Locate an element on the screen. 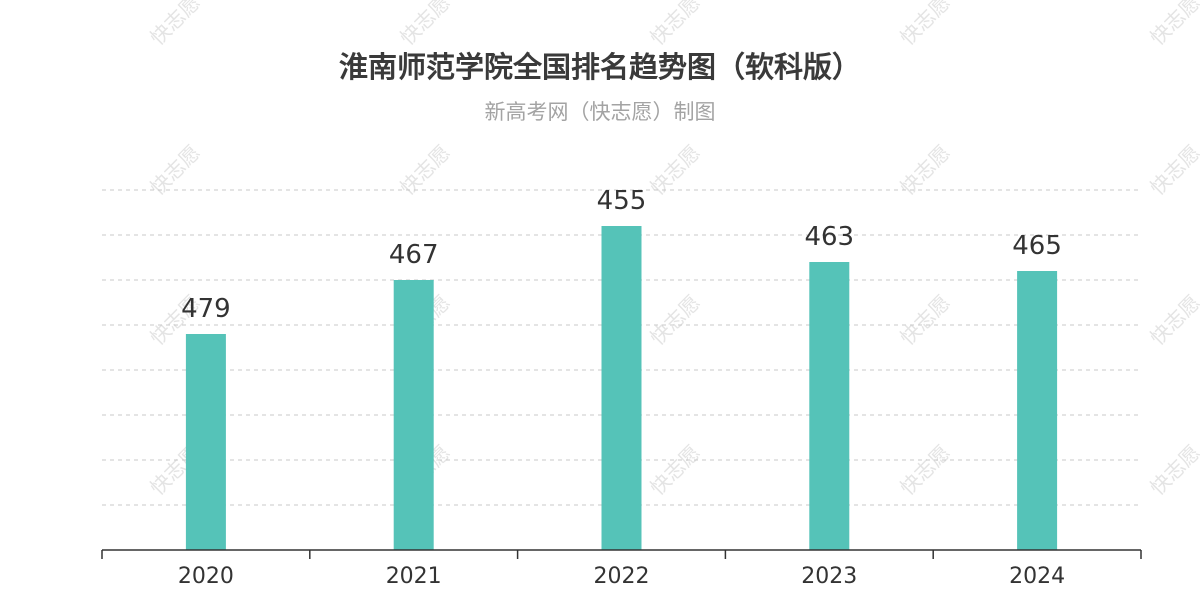 This screenshot has height=600, width=1200. bar-2023 is located at coordinates (829, 406).